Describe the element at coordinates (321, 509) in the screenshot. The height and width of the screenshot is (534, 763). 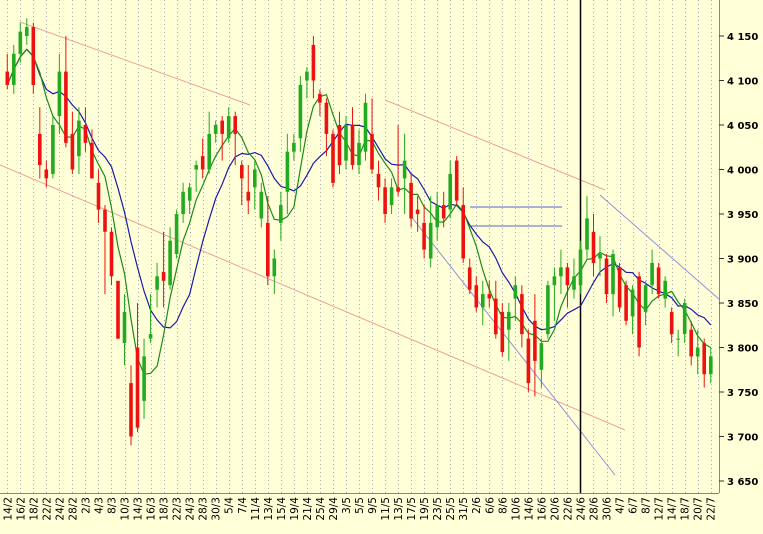
I see `x-tick-label: 25/4` at that location.